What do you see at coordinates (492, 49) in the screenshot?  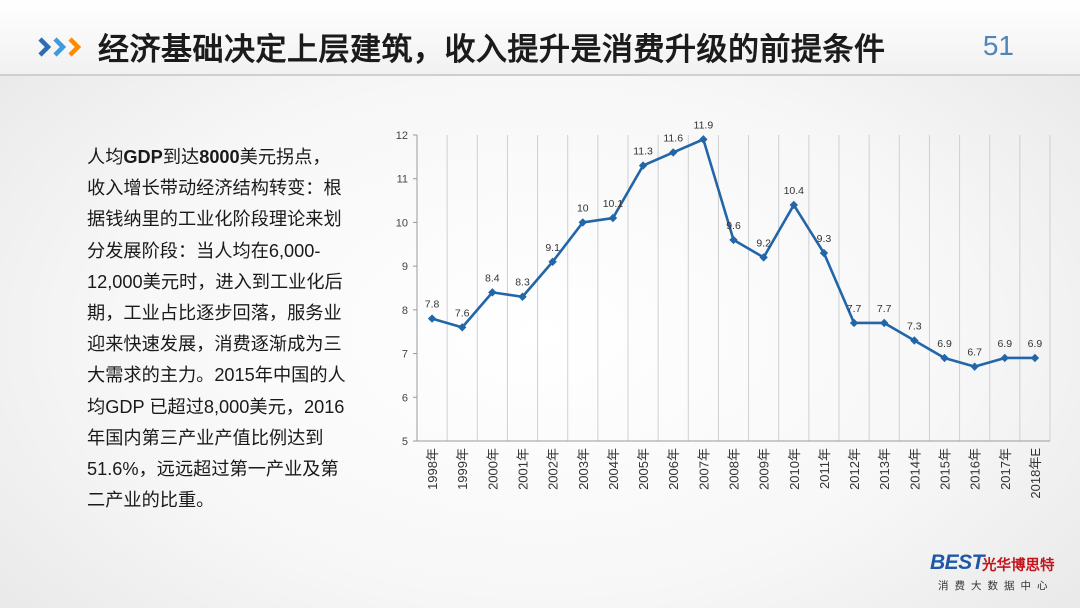 I see `slide-title: 经济基础决定上层建筑，收入提升是消费升级的前提条件` at bounding box center [492, 49].